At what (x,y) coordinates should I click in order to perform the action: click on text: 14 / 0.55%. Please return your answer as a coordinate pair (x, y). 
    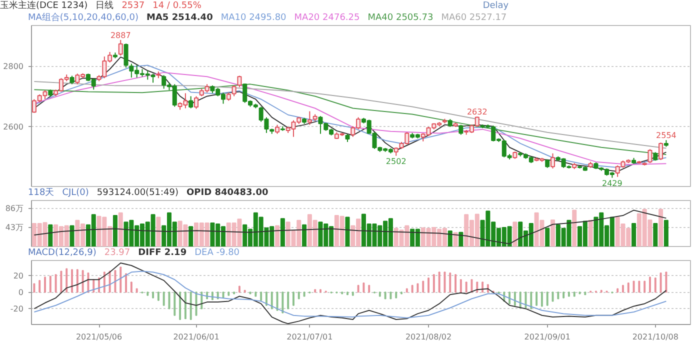
    Looking at the image, I should click on (177, 6).